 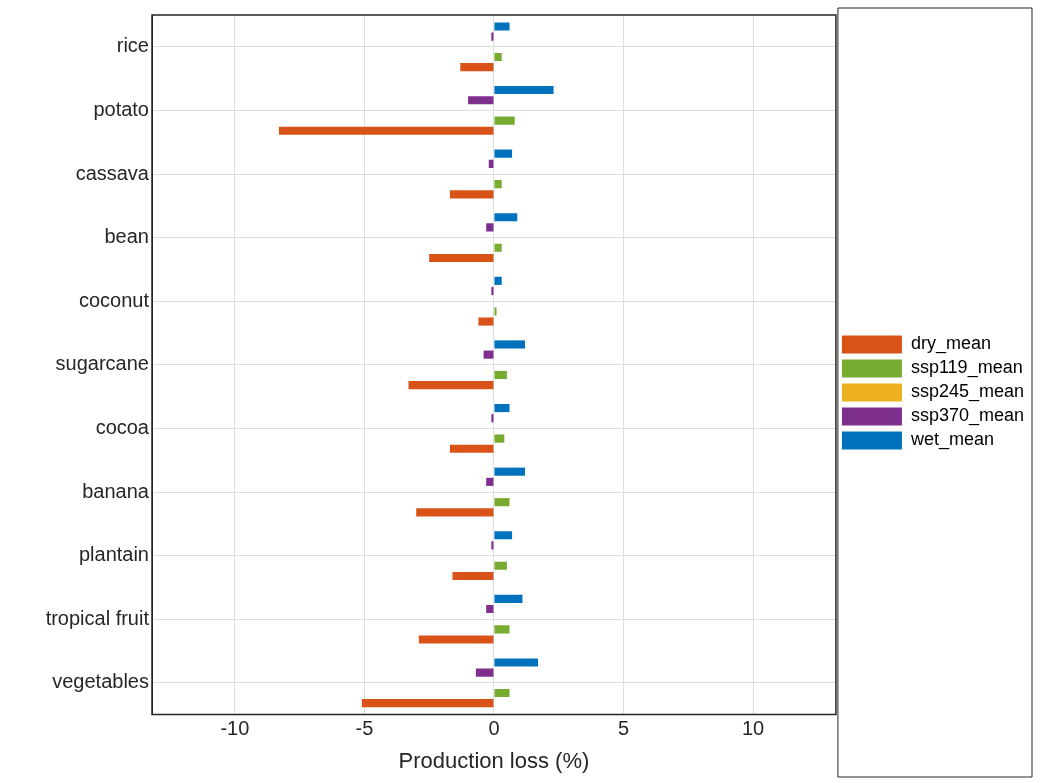 I want to click on y-tick-label: banana, so click(x=116, y=490).